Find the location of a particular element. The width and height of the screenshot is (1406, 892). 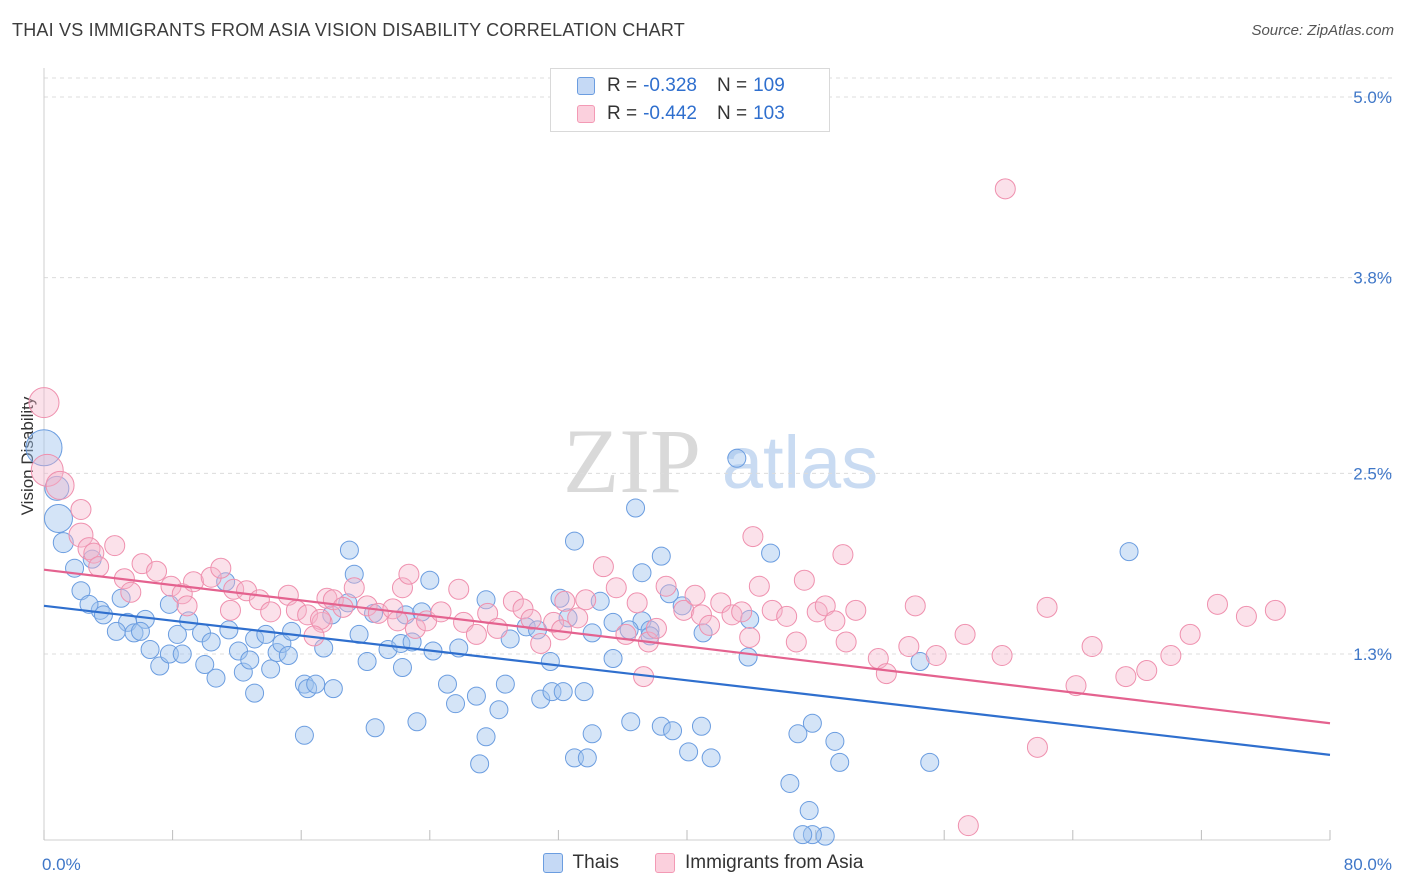

source-label: Source: ZipAtlas.com is located at coordinates (1322, 30).